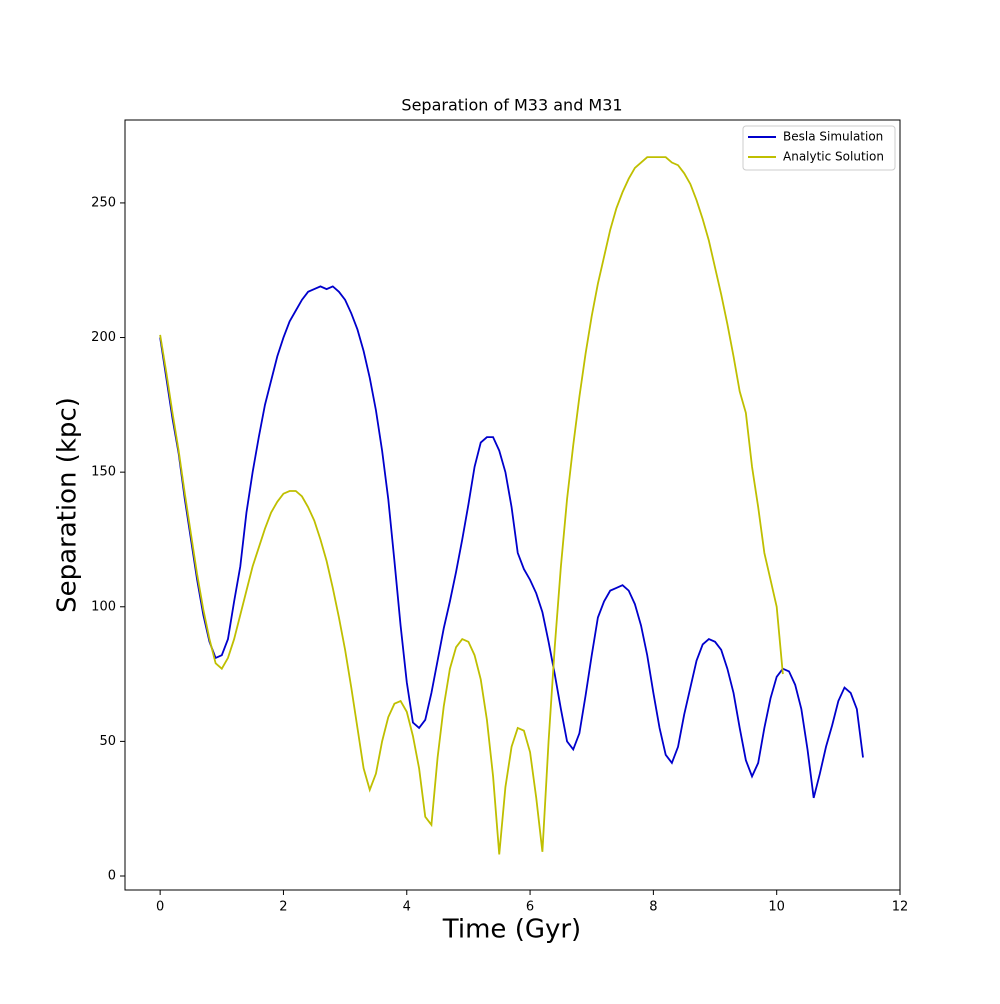  Describe the element at coordinates (68, 505) in the screenshot. I see `y-axis-label: Separation (kpc)` at that location.